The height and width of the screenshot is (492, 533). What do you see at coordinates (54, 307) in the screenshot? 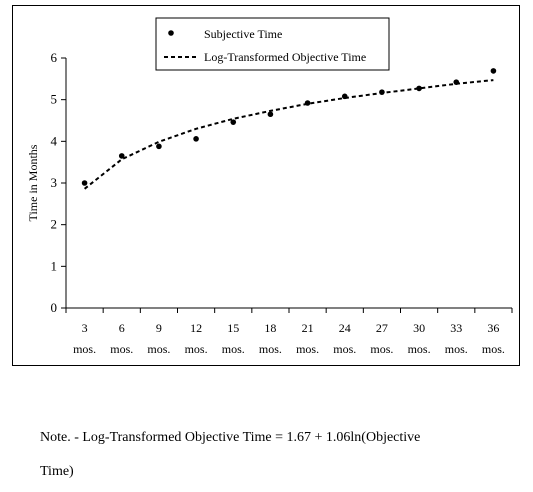
I see `y-tick-label: 0` at bounding box center [54, 307].